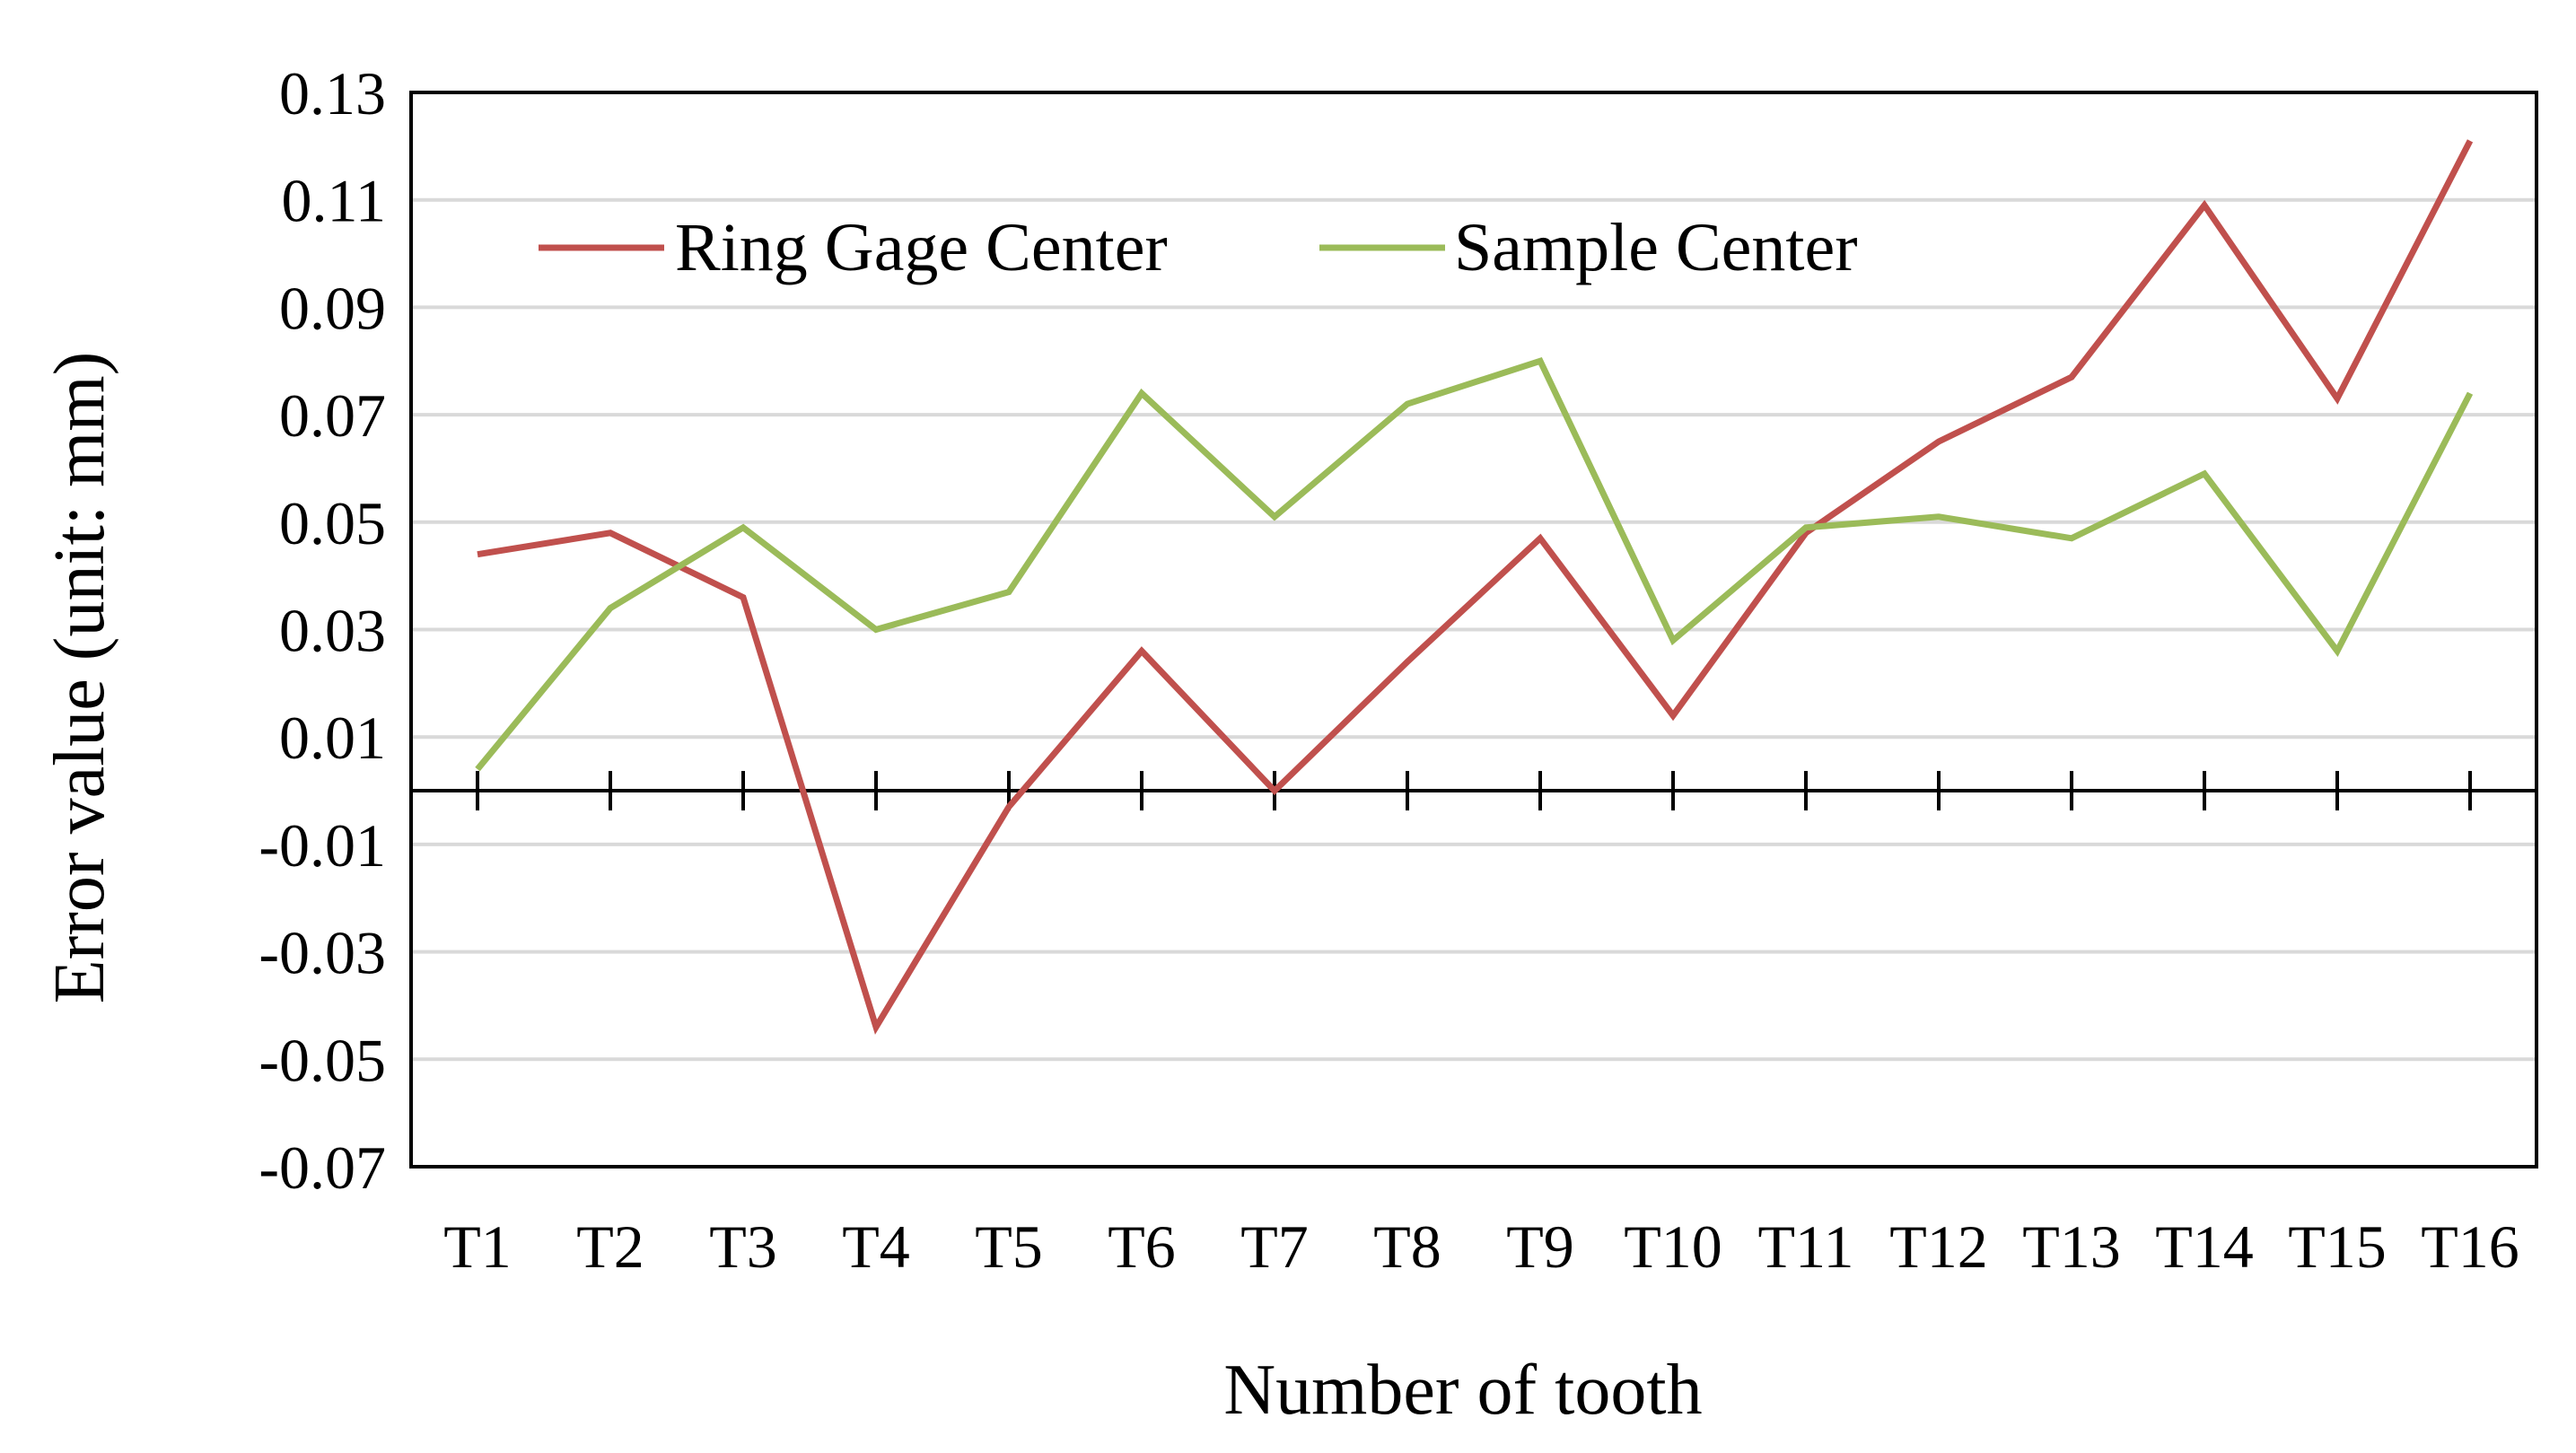  Describe the element at coordinates (1474, 791) in the screenshot. I see `x-axis-line` at that location.